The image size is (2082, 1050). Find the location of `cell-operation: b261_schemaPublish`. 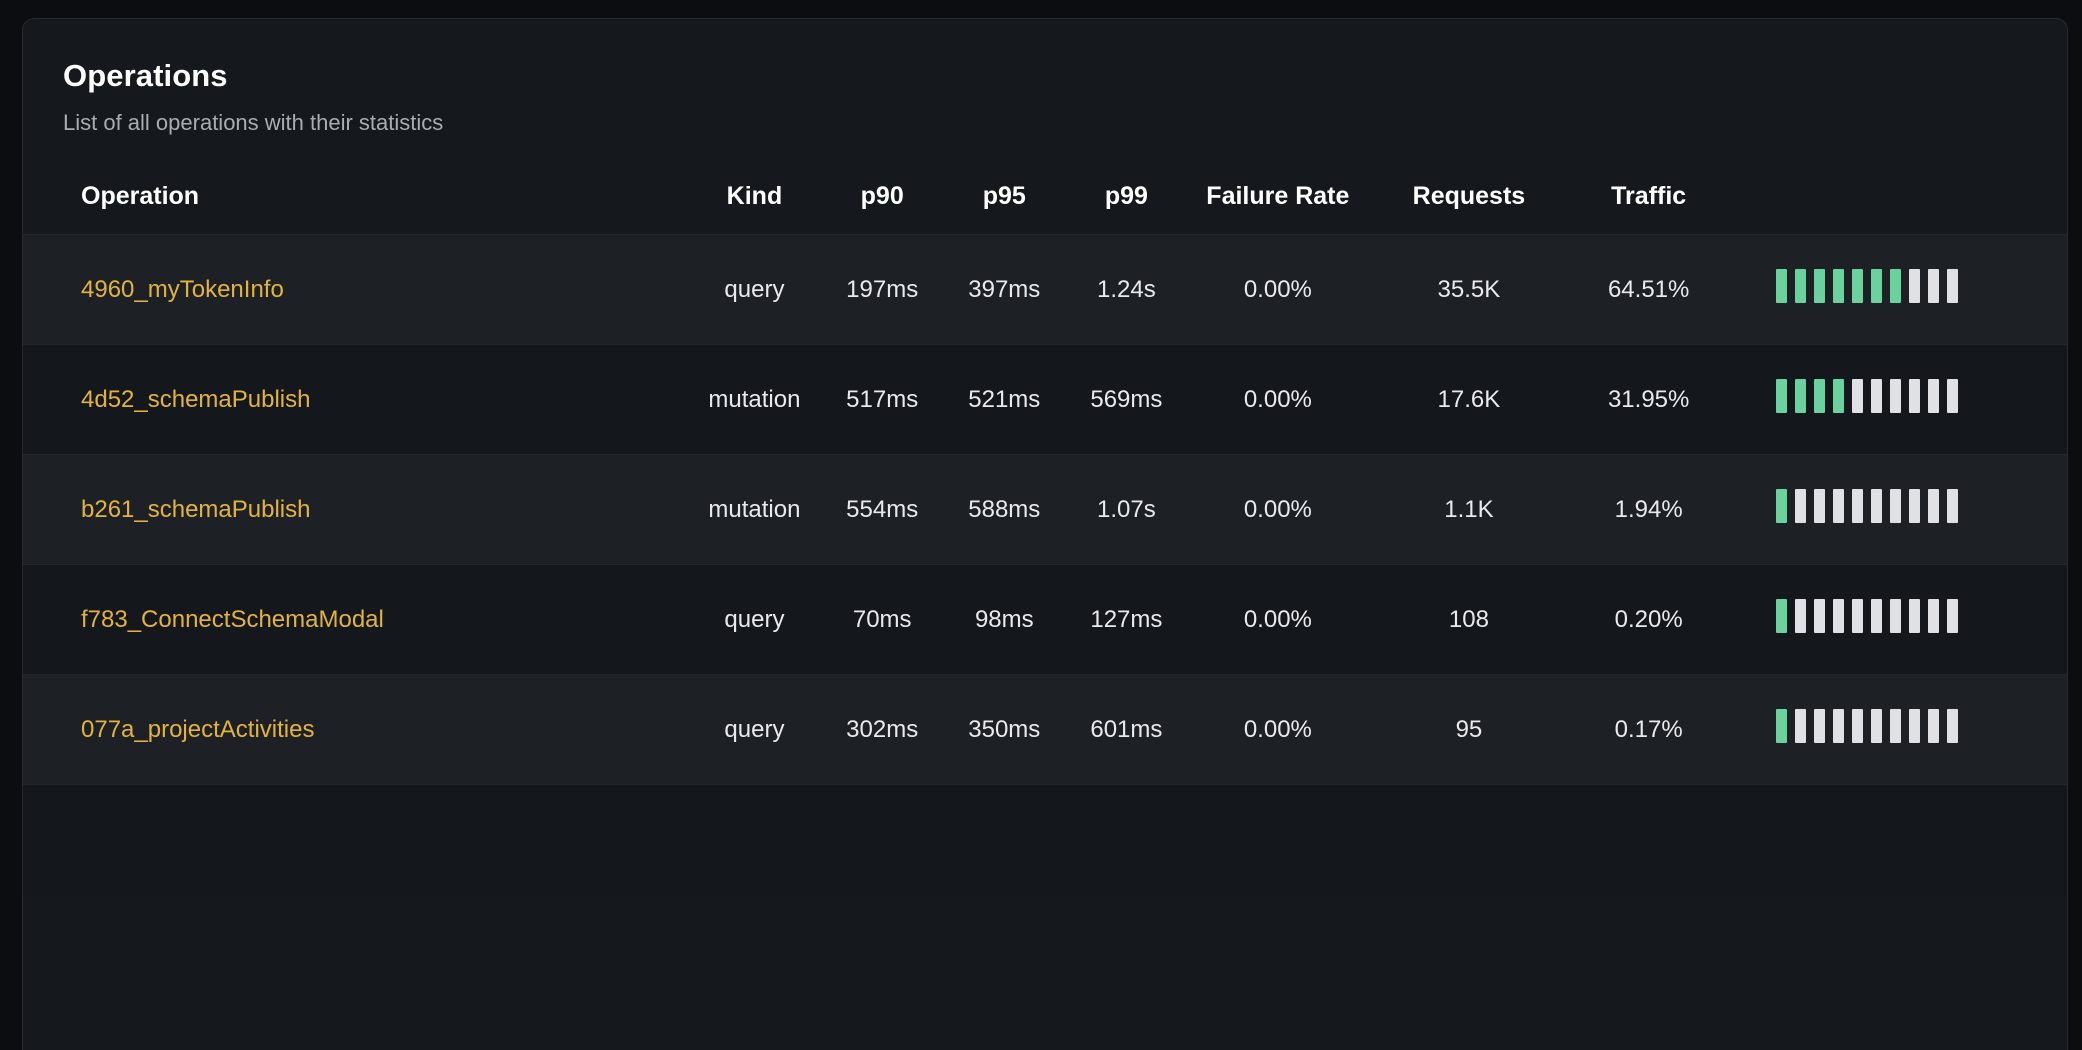

cell-operation: b261_schemaPublish is located at coordinates (355, 509).